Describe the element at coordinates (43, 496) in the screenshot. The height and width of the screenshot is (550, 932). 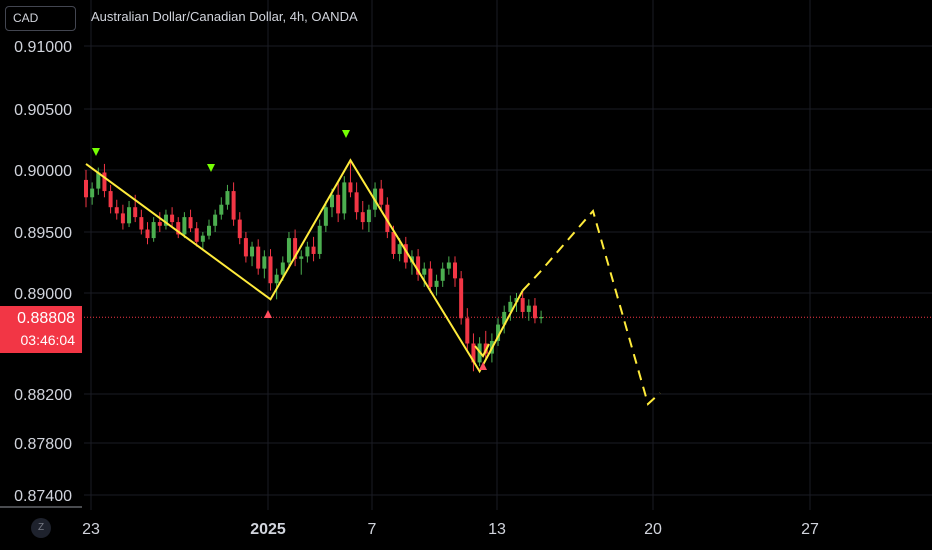
I see `y-tick-label: 0.87400` at that location.